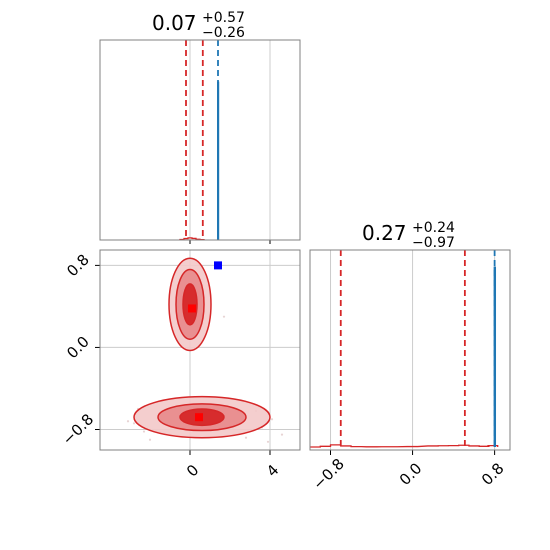 The height and width of the screenshot is (550, 550). I want to click on hist-1-title-plus: +0.57, so click(223, 18).